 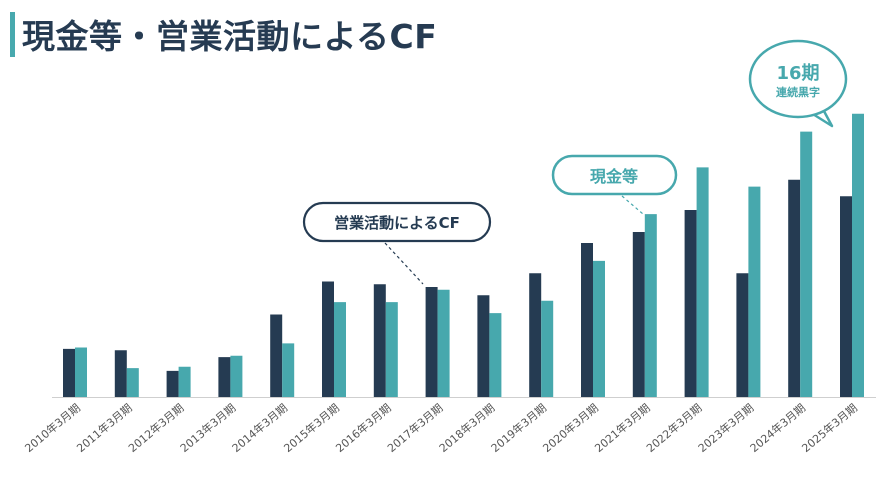 I want to click on x-tick-label: 2018年3月期, so click(x=466, y=428).